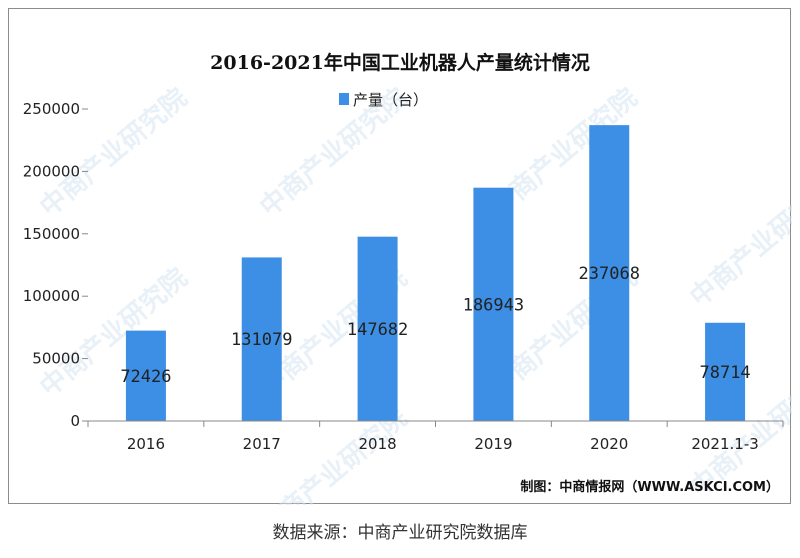 The image size is (800, 558). Describe the element at coordinates (724, 444) in the screenshot. I see `x-tick-label: 2021.1-3` at that location.